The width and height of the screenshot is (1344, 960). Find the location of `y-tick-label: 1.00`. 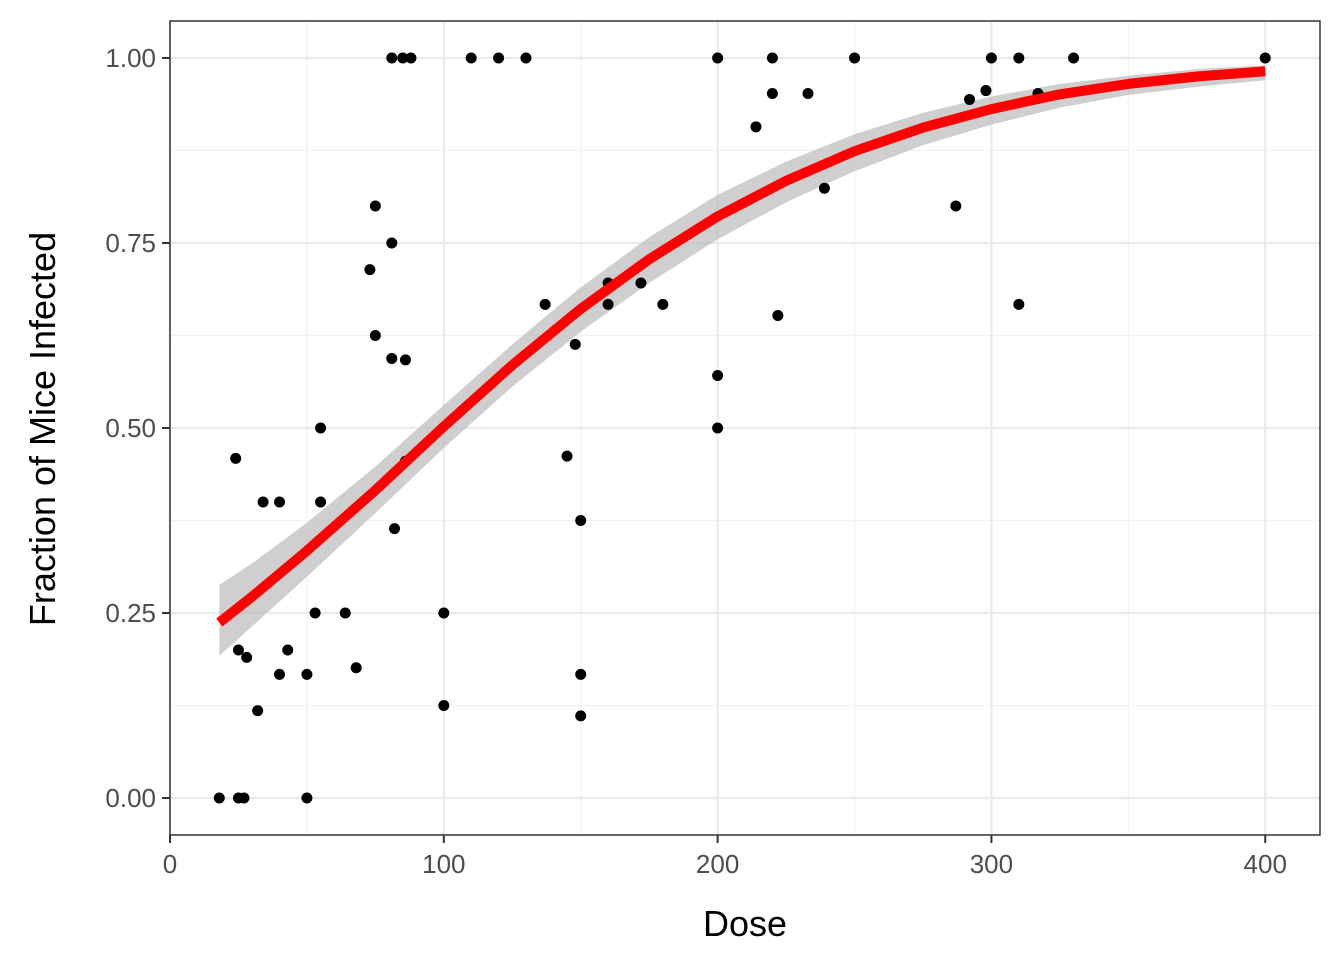

y-tick-label: 1.00 is located at coordinates (130, 58).